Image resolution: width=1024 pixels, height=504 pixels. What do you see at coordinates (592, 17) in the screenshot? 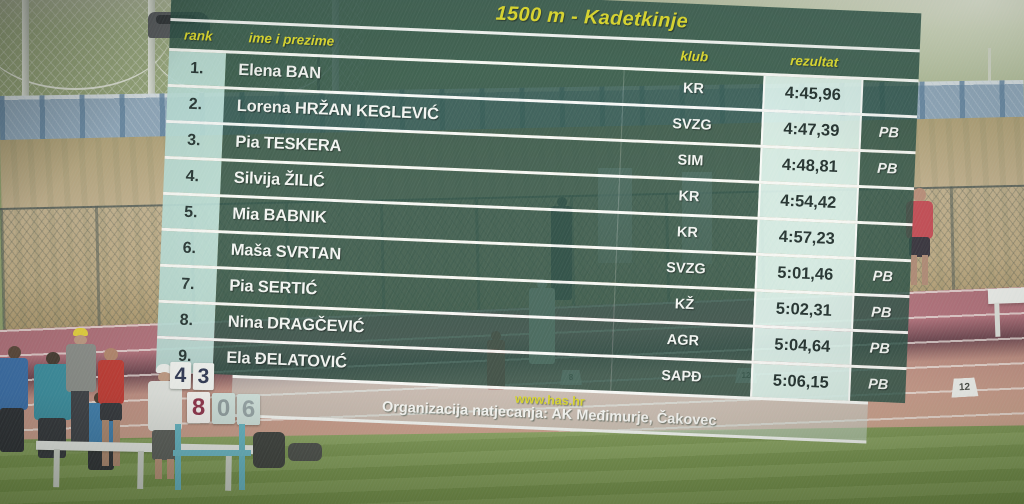
I see `event-title: 1500 m - Kadetkinje` at bounding box center [592, 17].